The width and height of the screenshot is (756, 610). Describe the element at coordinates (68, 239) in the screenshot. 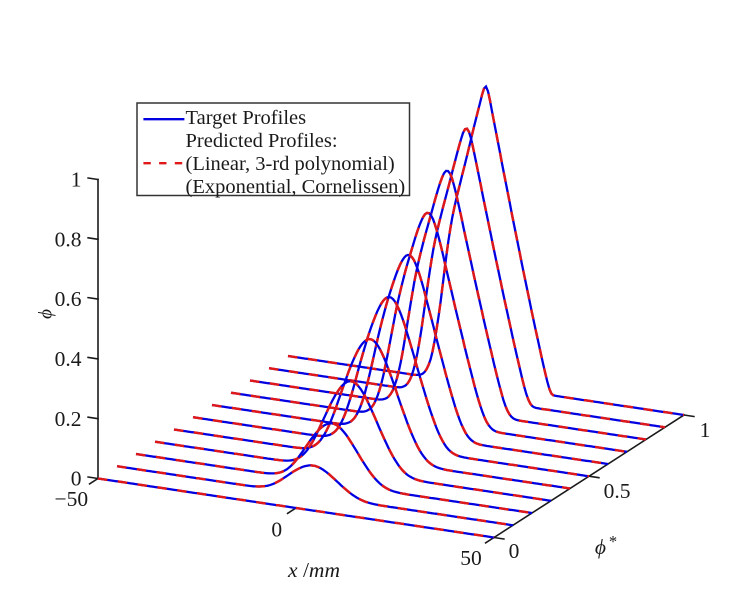

I see `svg-text: 0.8` at that location.